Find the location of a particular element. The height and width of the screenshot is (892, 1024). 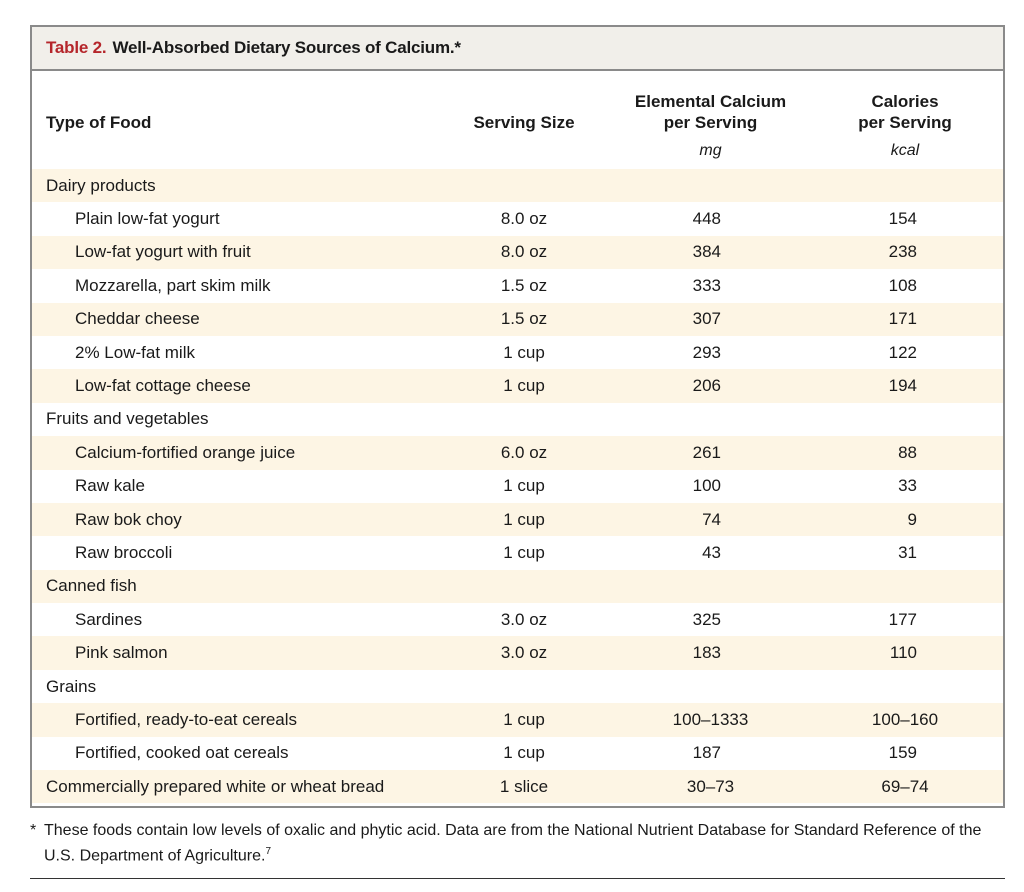

calories-kcal: 159 is located at coordinates (902, 753).